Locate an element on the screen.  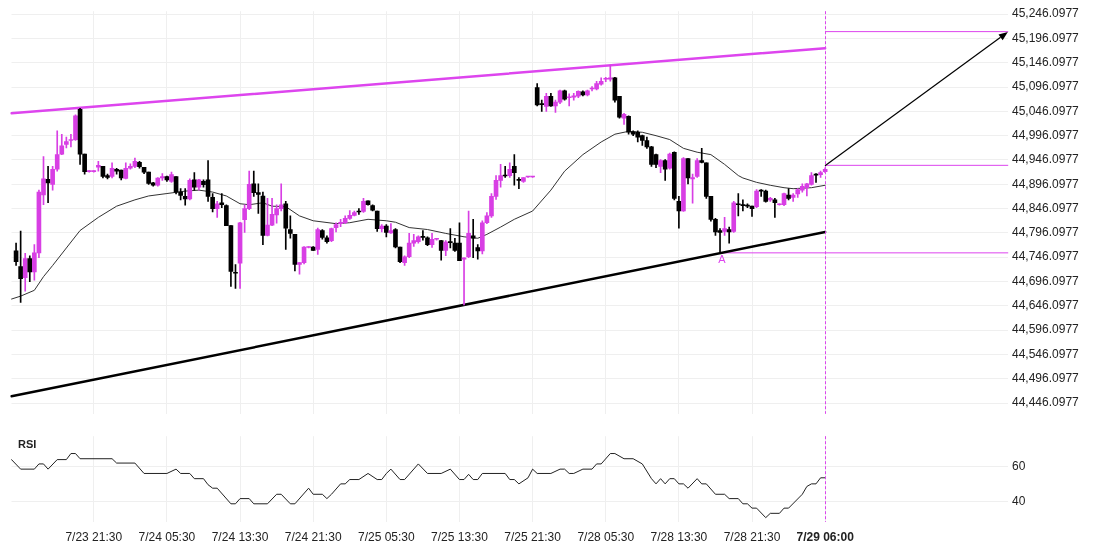
y-tick-label: 45,246.0977 is located at coordinates (1046, 13).